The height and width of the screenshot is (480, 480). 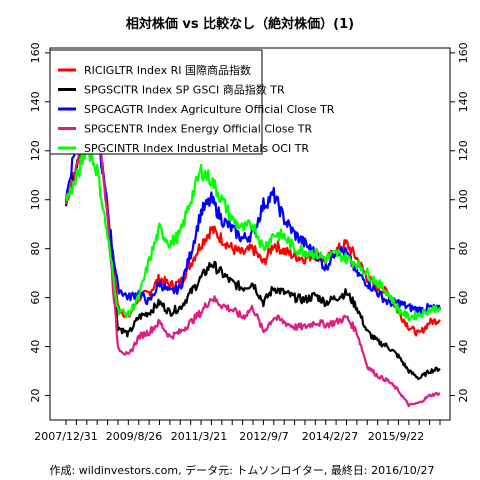 What do you see at coordinates (240, 24) in the screenshot?
I see `chart-title: 相対株価 vs 比較なし（絶対株価）(1)` at bounding box center [240, 24].